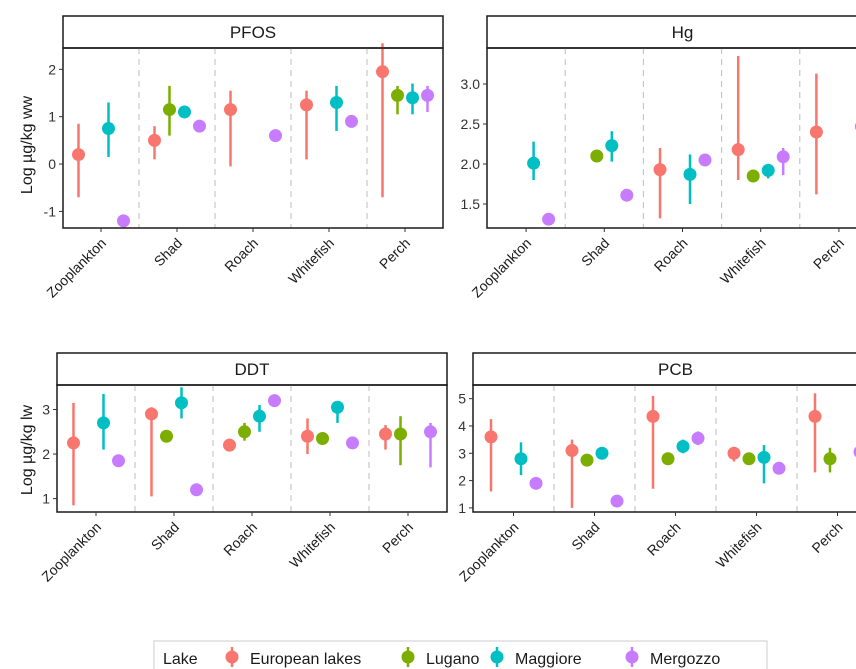 This screenshot has width=856, height=669. What do you see at coordinates (491, 455) in the screenshot?
I see `data-point-european-lakes-zooplankton` at bounding box center [491, 455].